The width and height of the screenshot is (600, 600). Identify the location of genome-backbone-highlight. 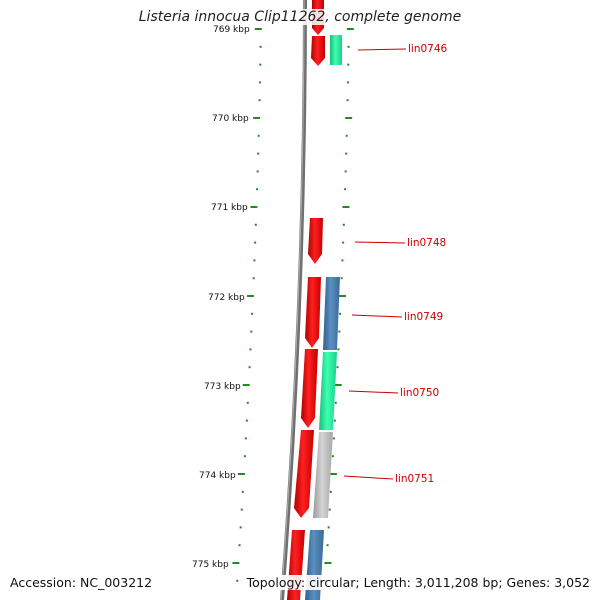
(292, 300).